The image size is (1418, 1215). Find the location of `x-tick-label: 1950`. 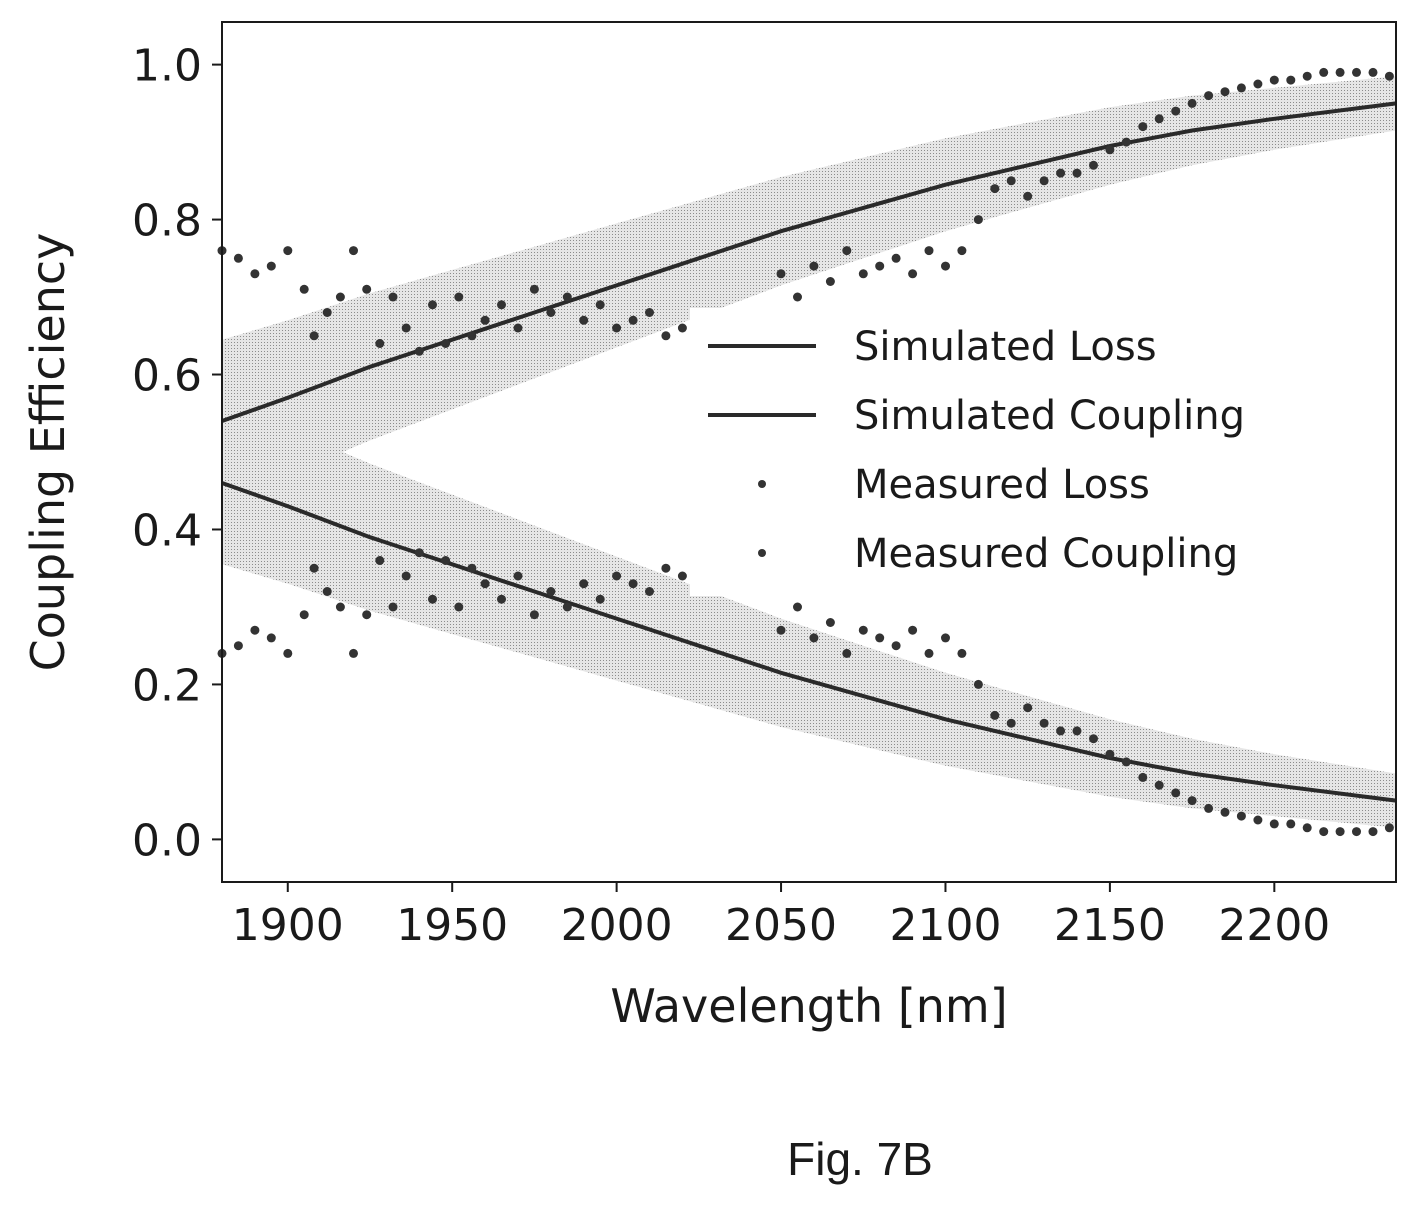

x-tick-label: 1950 is located at coordinates (452, 925).